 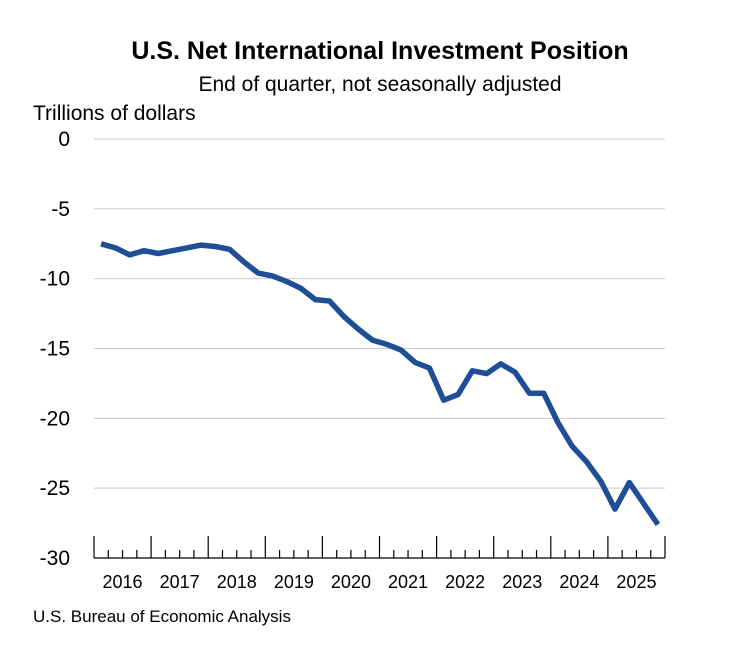 I want to click on x-tick-label: 2018, so click(x=237, y=582).